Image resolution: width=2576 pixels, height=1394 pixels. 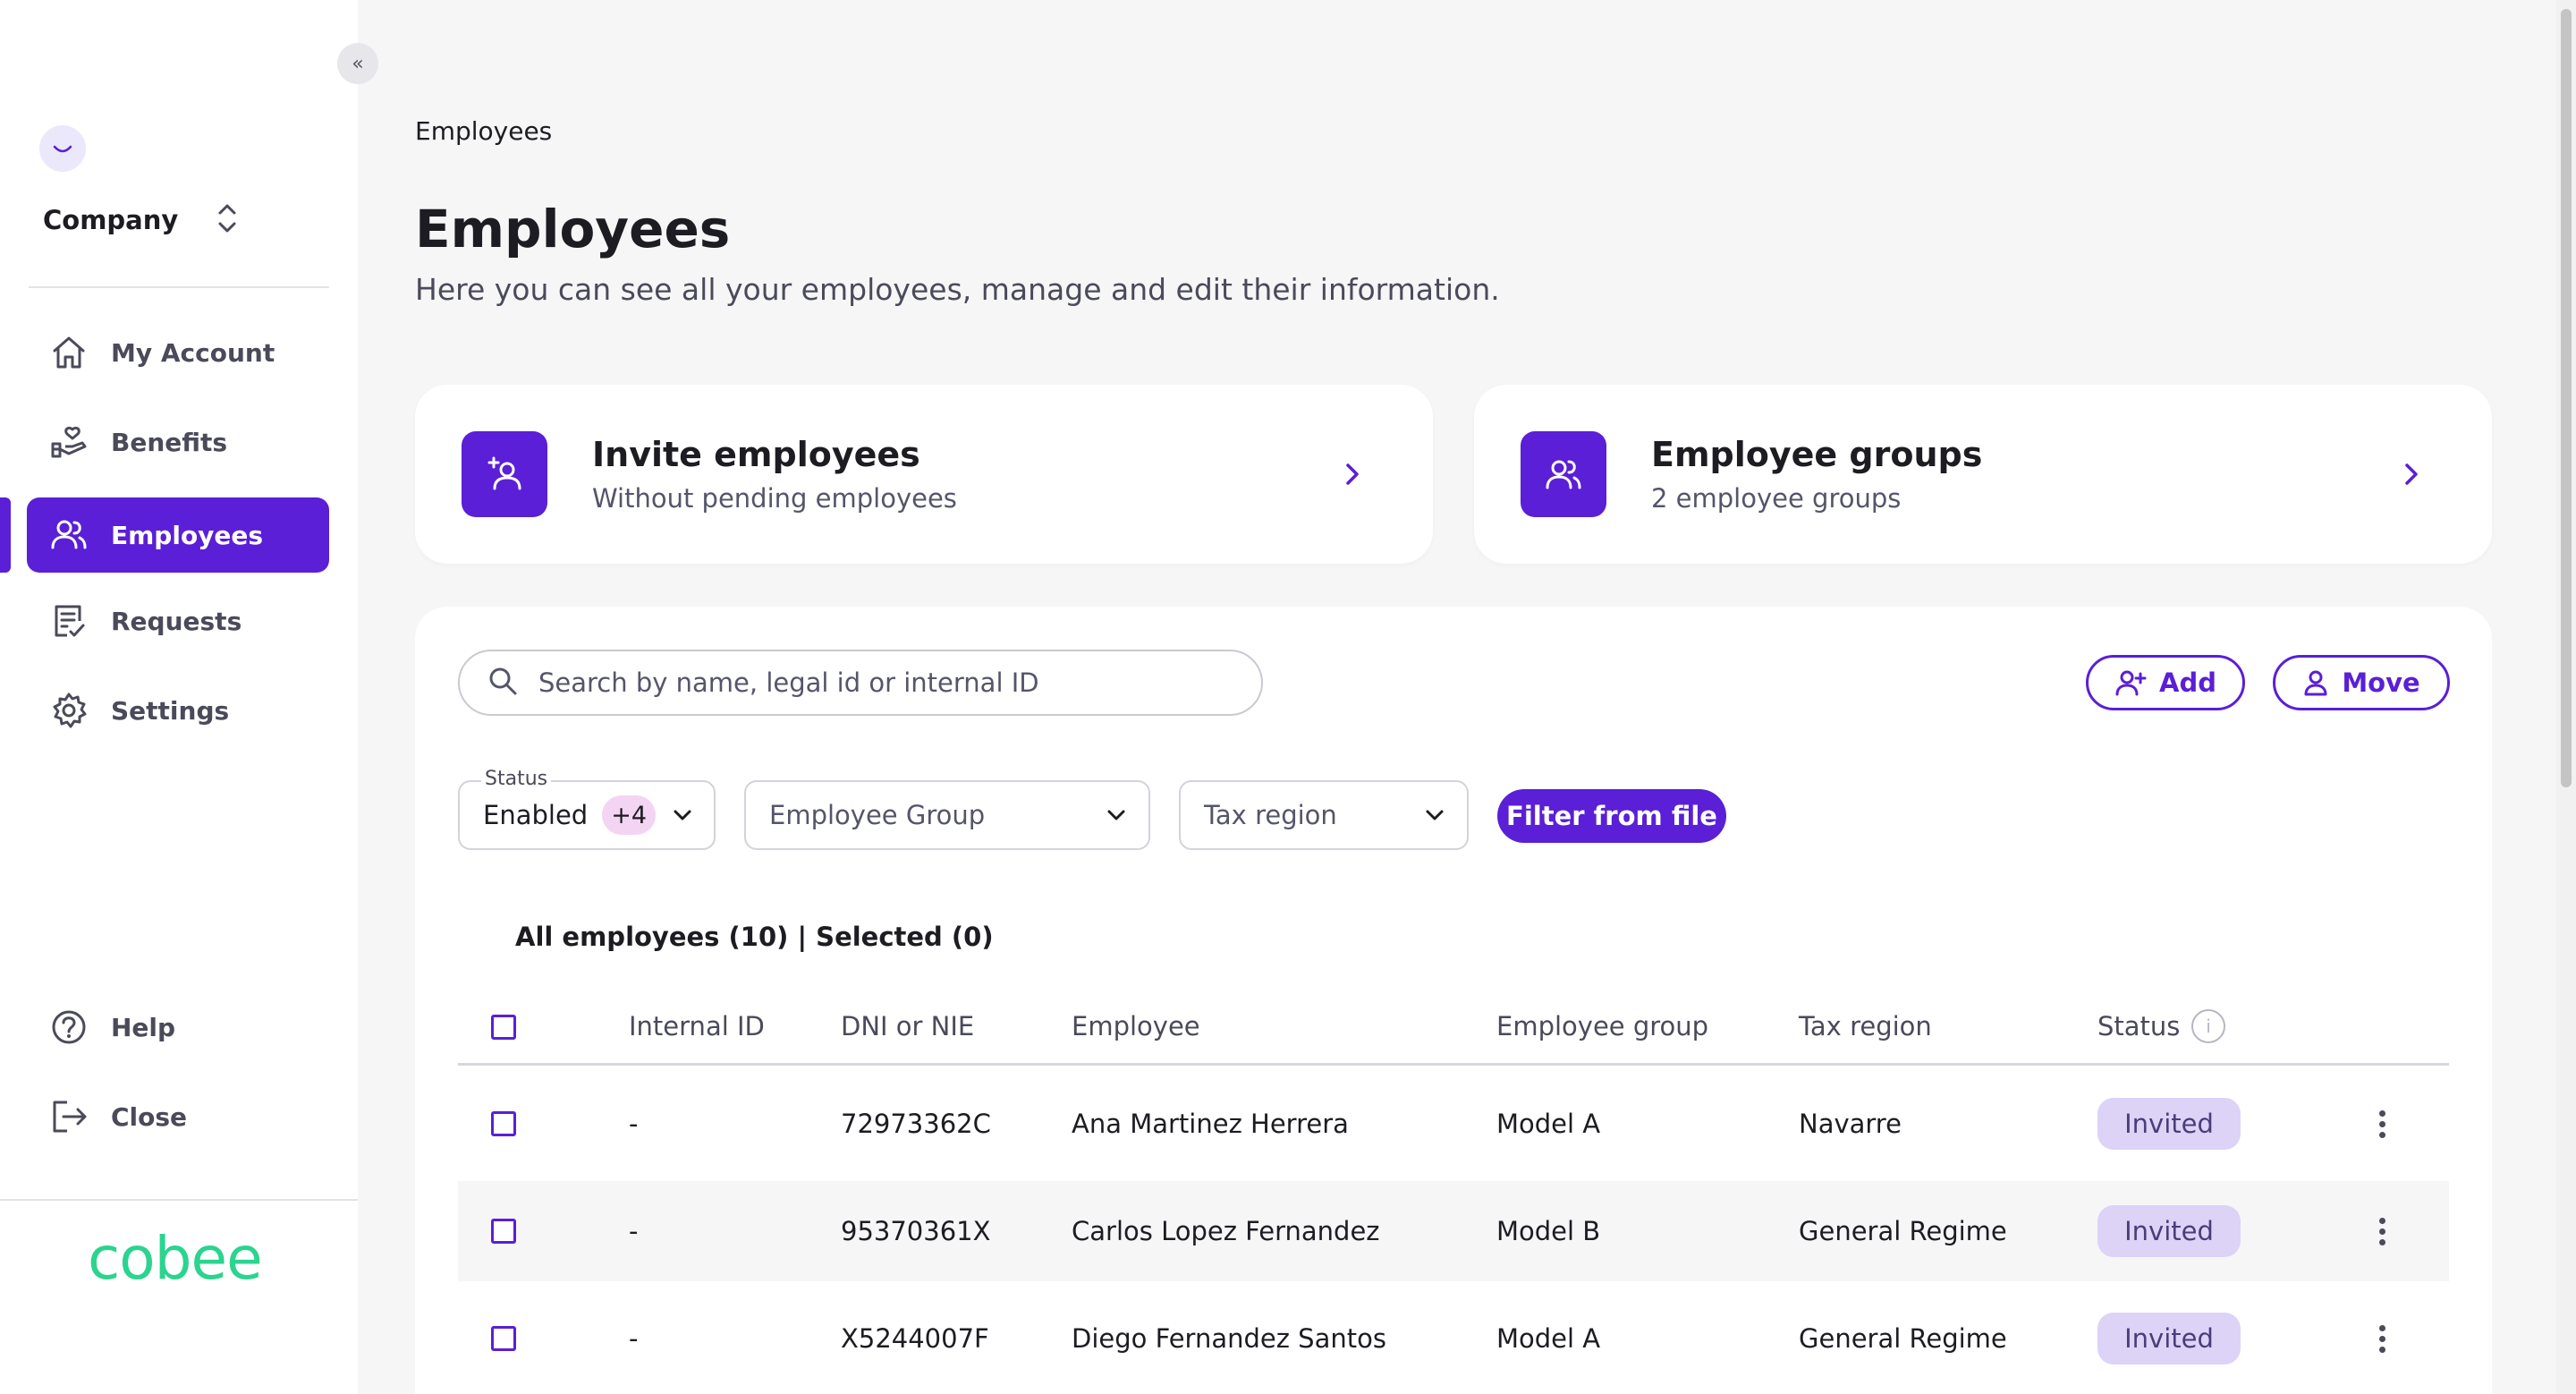 I want to click on employee-group-filter-placeholder: Employee Group, so click(x=877, y=815).